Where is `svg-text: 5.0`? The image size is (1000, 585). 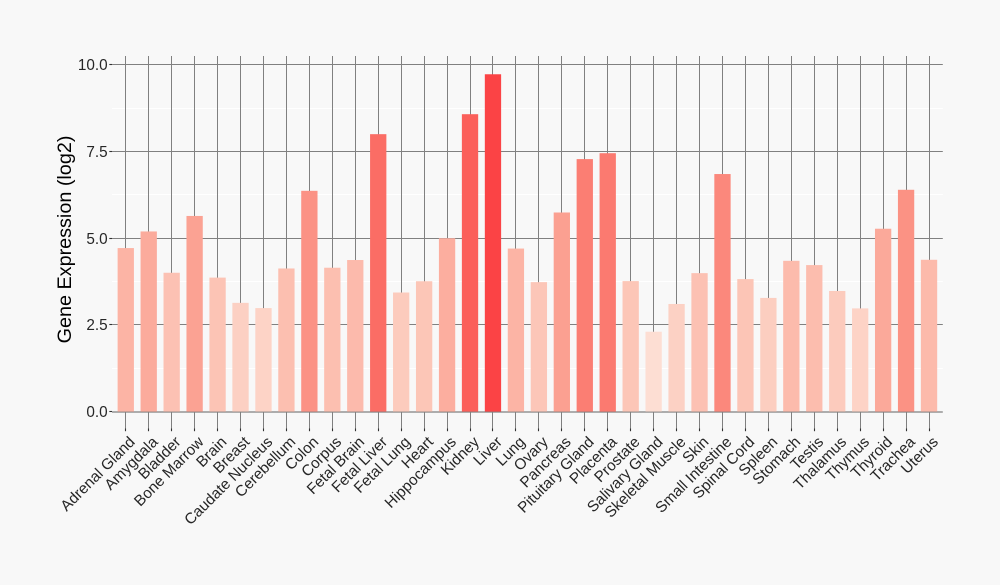
svg-text: 5.0 is located at coordinates (96, 239).